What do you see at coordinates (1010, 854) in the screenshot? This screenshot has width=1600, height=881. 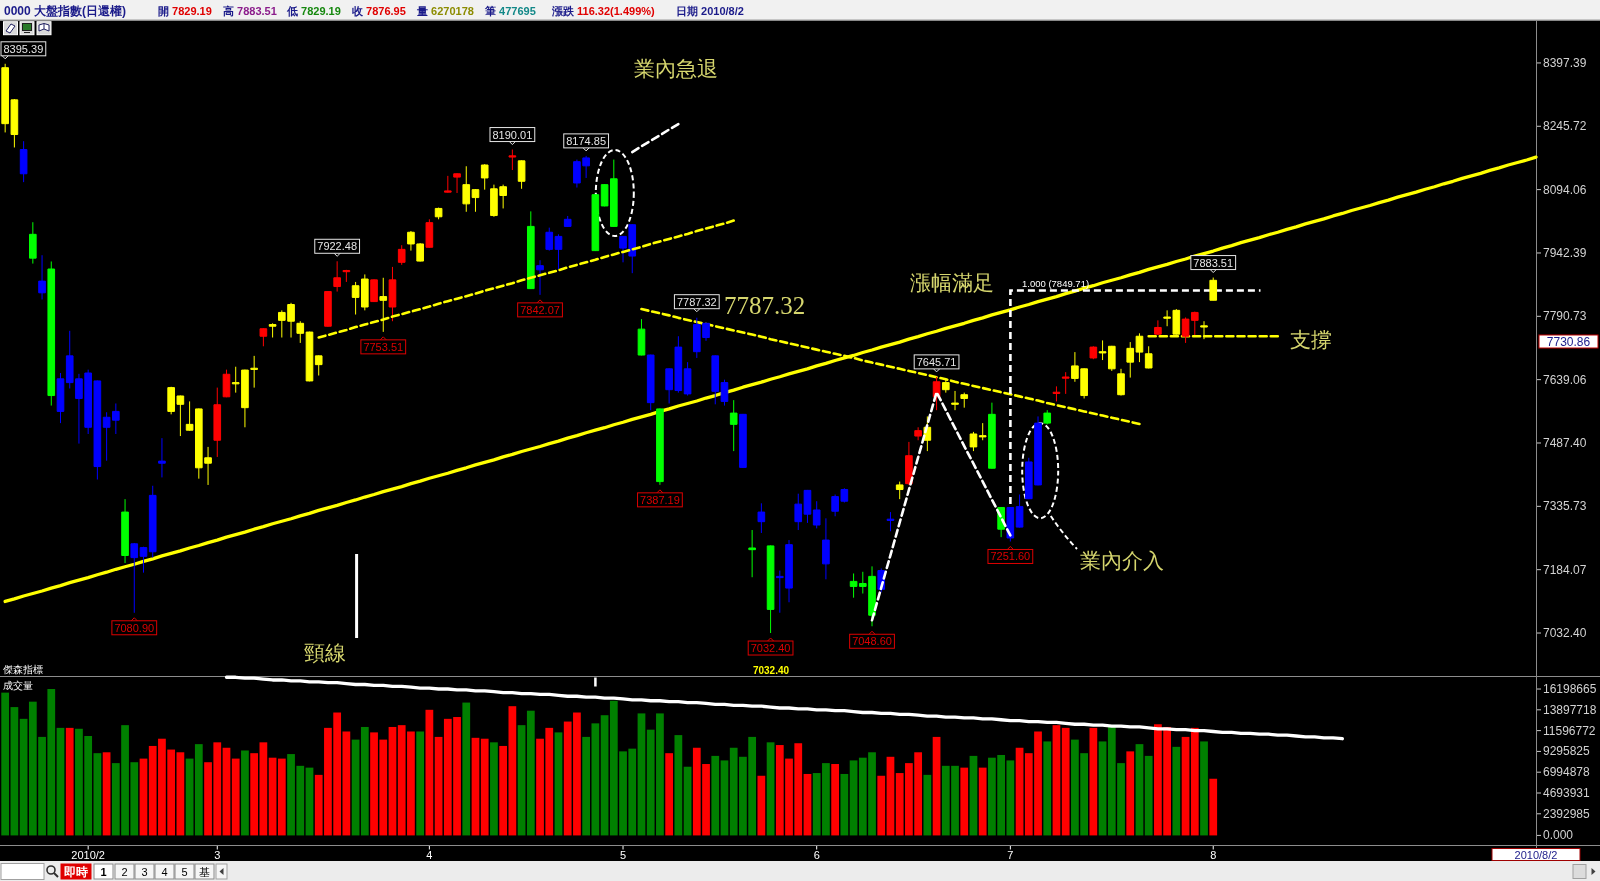 I see `x-tick-label: 7` at bounding box center [1010, 854].